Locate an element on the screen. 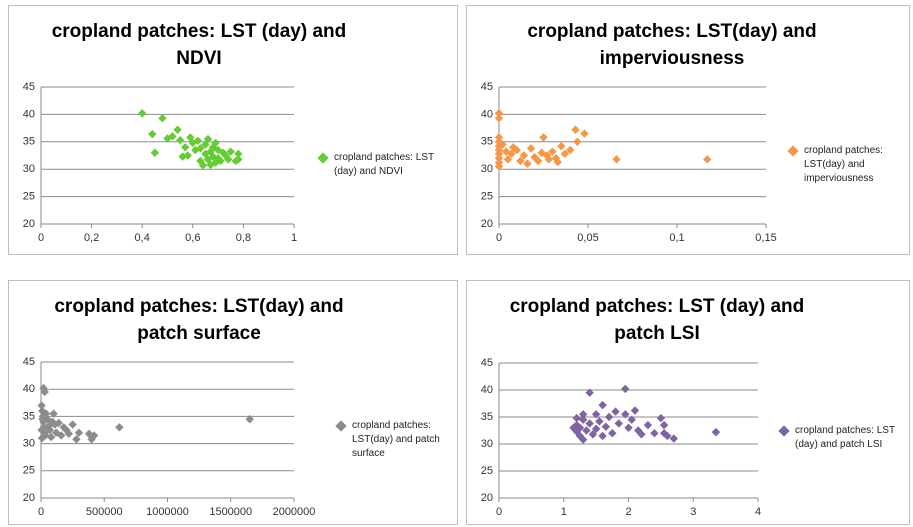  legend-label: cropland patches: LST (day) and NDVI is located at coordinates (384, 164).